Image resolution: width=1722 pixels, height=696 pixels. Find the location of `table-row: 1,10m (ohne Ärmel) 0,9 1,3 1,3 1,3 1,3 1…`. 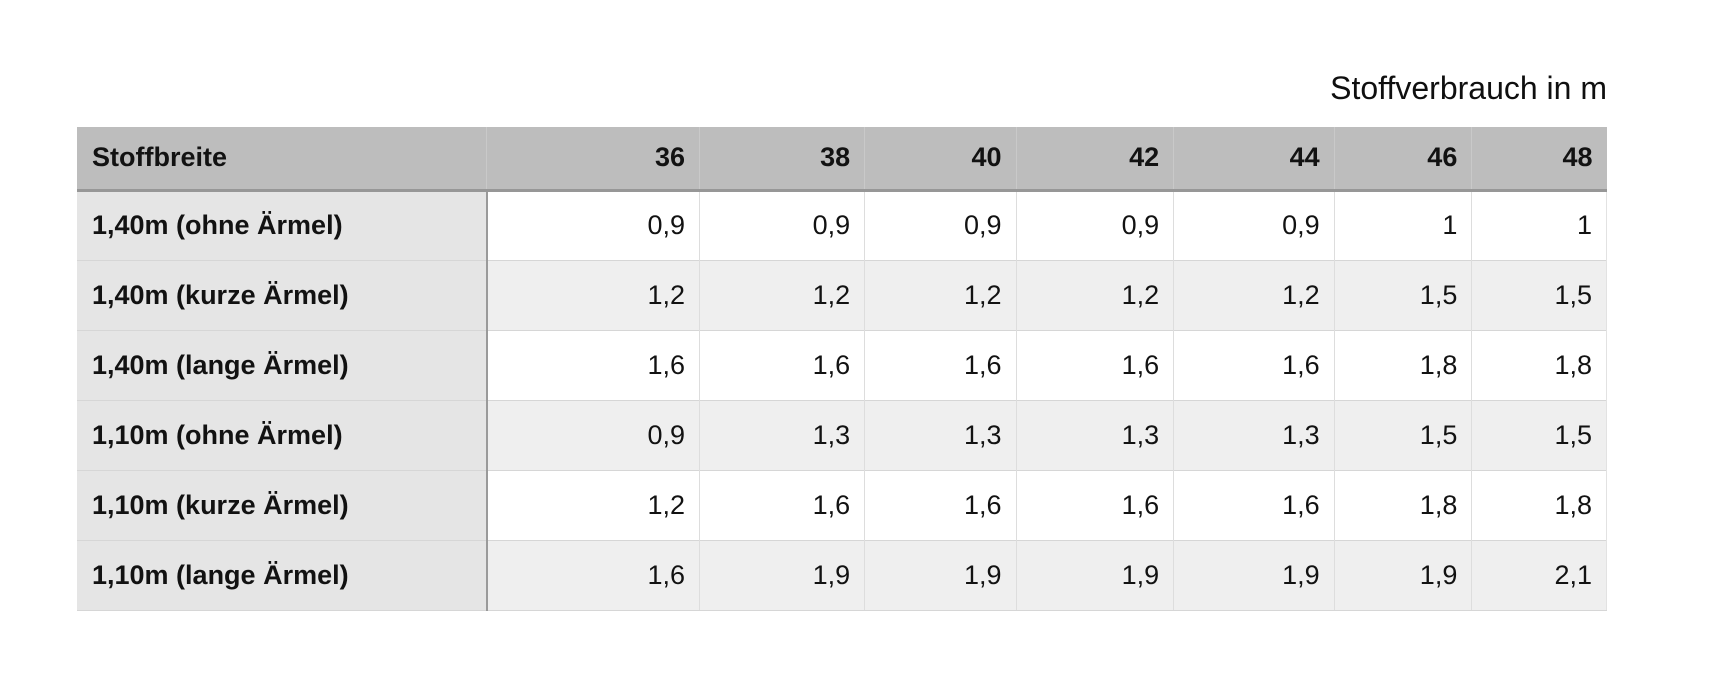

table-row: 1,10m (ohne Ärmel) 0,9 1,3 1,3 1,3 1,3 1… is located at coordinates (842, 434).